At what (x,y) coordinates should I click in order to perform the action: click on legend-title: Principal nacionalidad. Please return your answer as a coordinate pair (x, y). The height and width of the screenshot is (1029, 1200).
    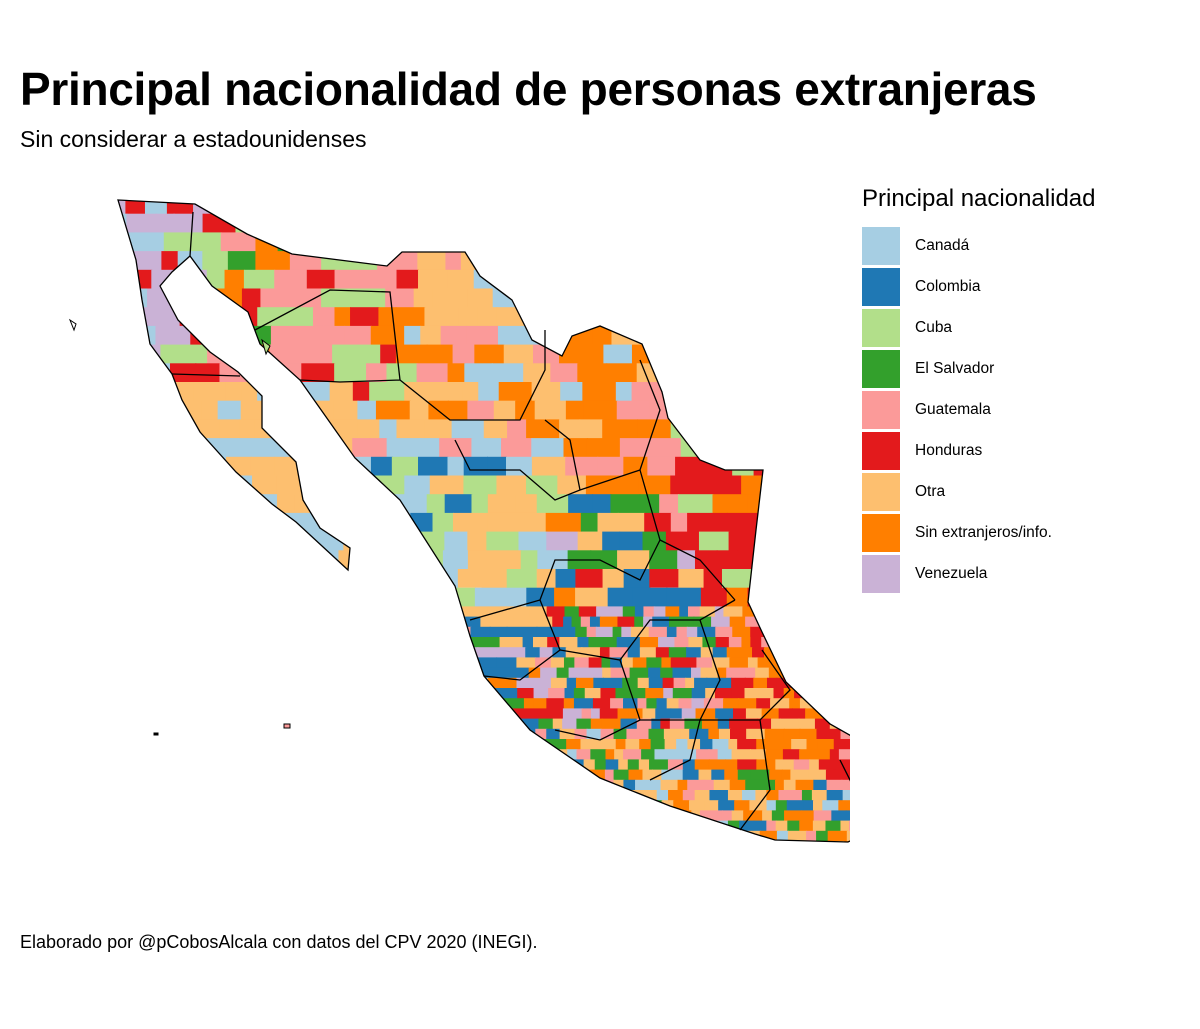
    Looking at the image, I should click on (979, 198).